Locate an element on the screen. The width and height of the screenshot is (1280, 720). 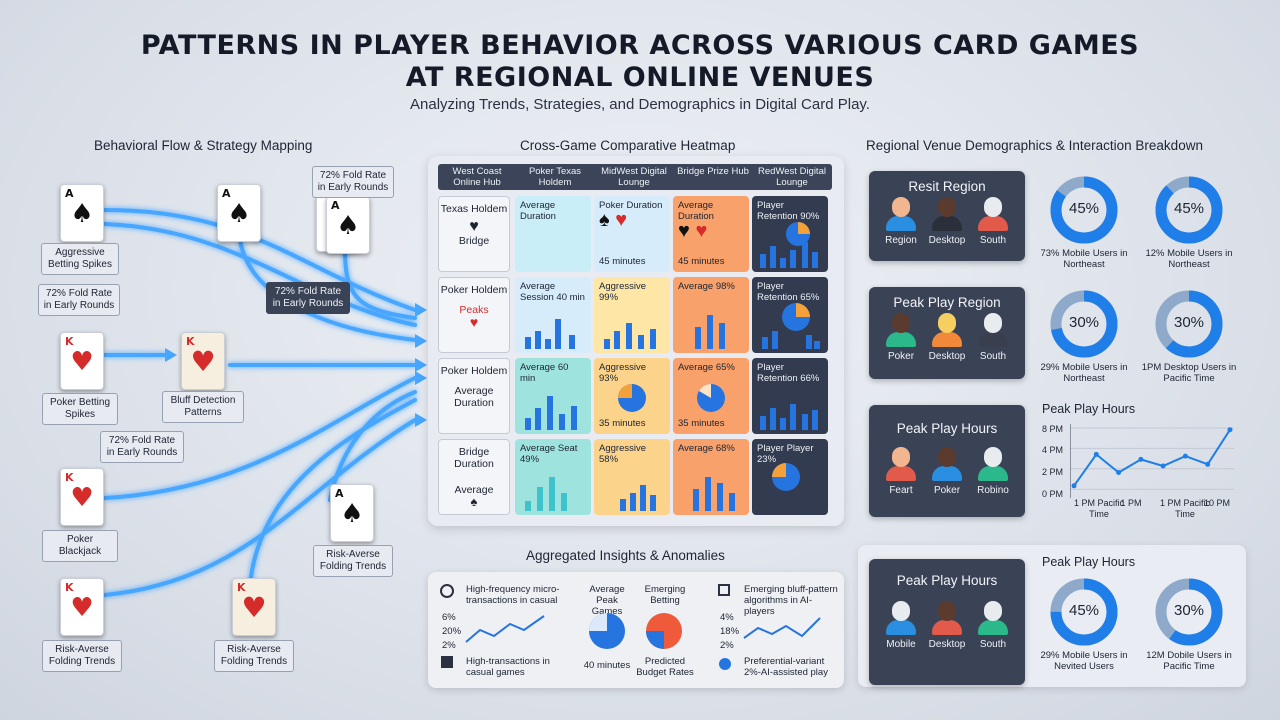
pie-slice is located at coordinates (625, 391).